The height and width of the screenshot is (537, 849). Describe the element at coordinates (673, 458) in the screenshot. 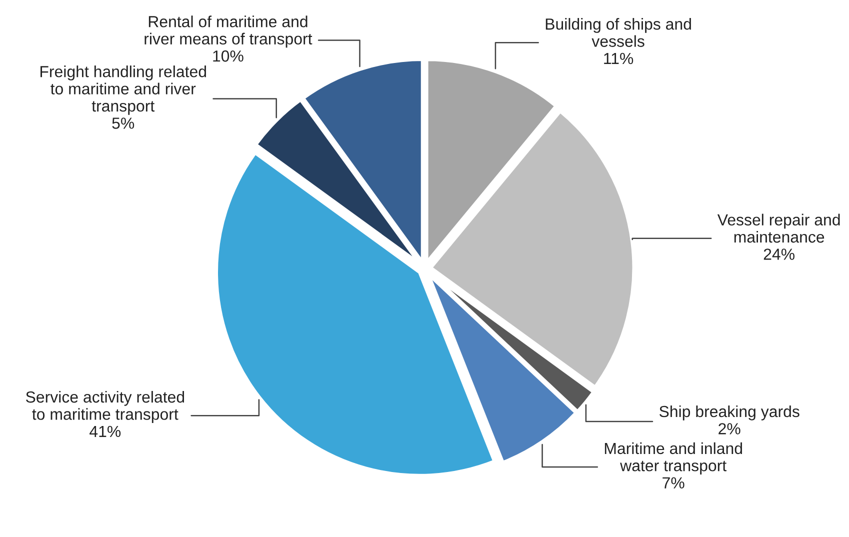

I see `slice-label: Maritime and inland water transport` at that location.